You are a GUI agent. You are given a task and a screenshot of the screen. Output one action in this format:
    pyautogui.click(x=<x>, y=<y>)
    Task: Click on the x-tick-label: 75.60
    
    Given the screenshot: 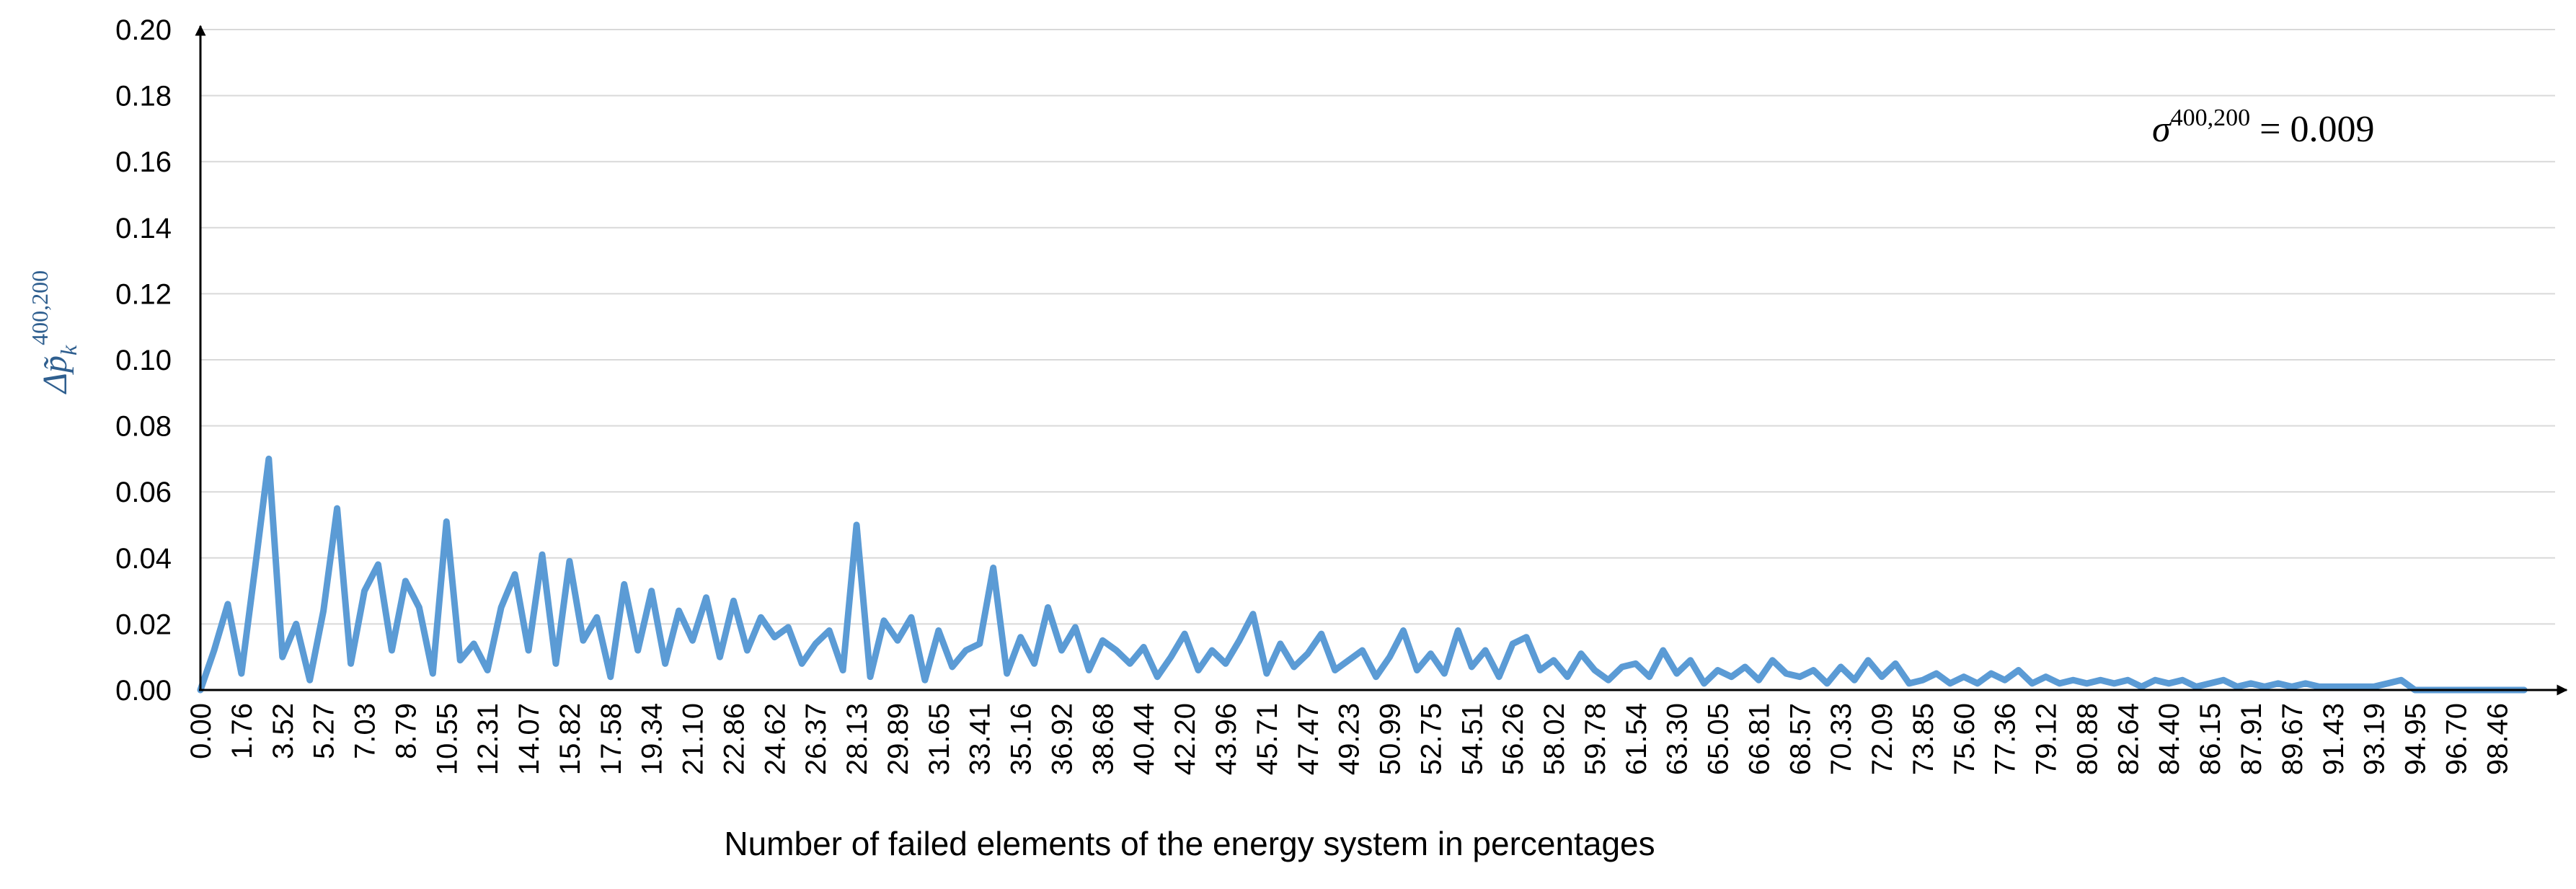 What is the action you would take?
    pyautogui.click(x=1964, y=739)
    